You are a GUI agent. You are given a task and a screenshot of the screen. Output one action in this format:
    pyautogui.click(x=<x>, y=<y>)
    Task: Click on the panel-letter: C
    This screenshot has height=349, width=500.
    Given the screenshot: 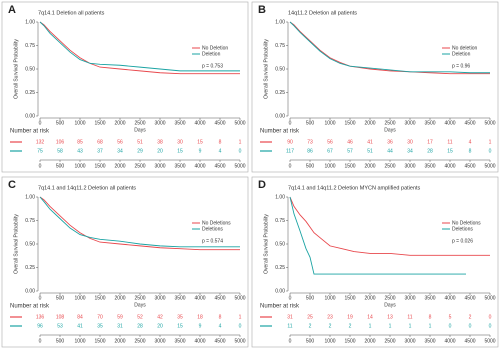 What is the action you would take?
    pyautogui.click(x=12, y=185)
    